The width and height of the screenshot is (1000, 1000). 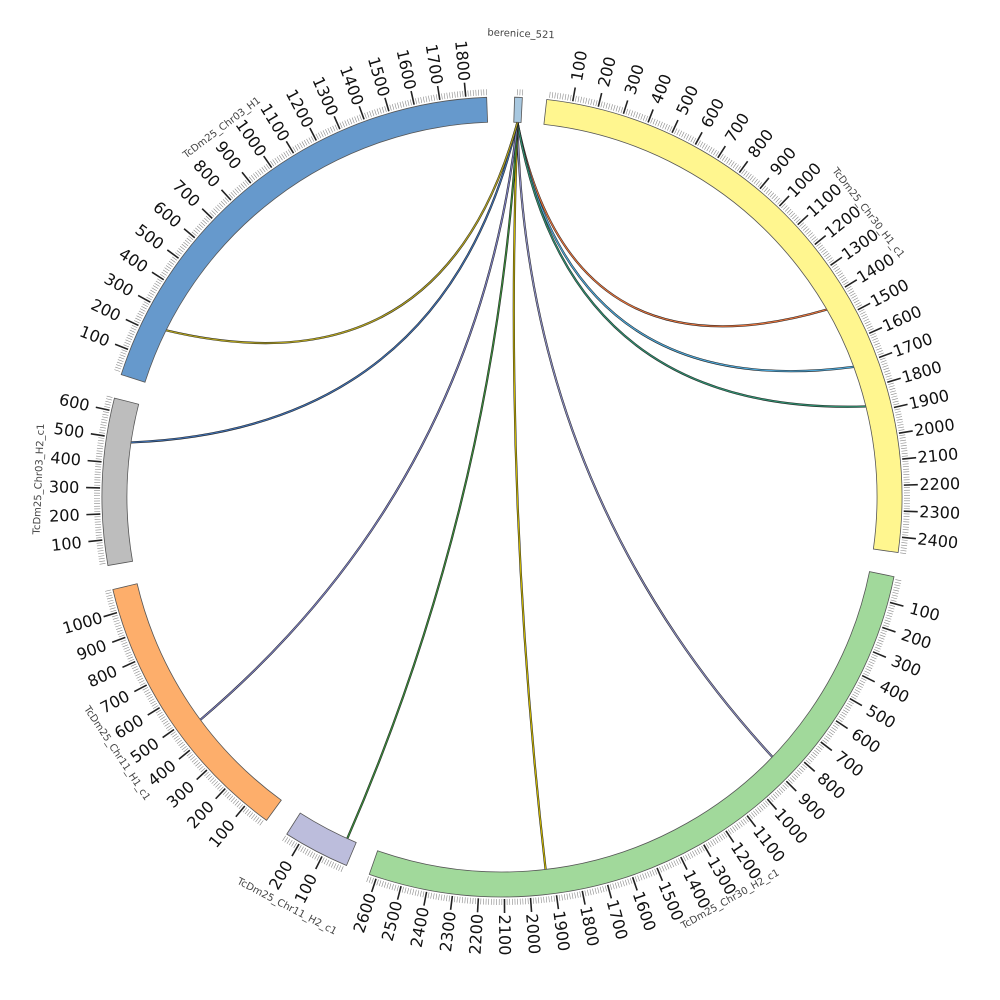 I want to click on tick-label: 1400, so click(x=352, y=85).